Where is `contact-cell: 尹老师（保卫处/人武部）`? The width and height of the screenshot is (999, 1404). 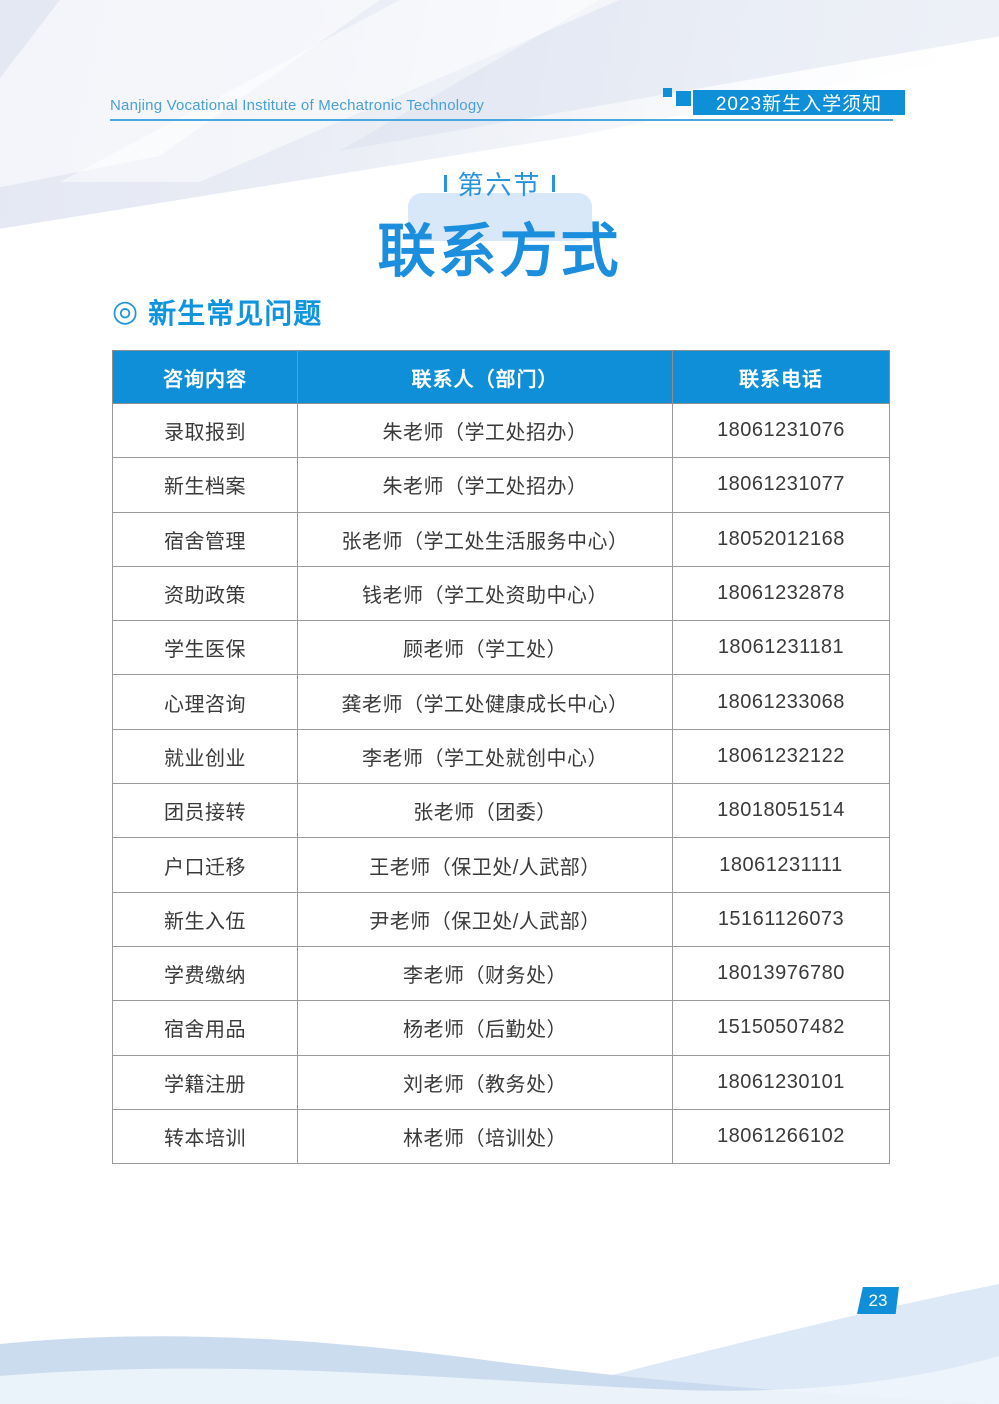
contact-cell: 尹老师（保卫处/人武部） is located at coordinates (485, 919).